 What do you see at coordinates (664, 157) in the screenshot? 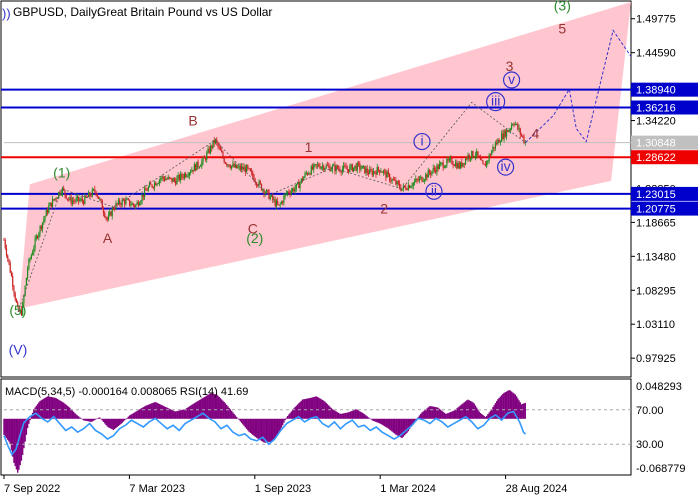
I see `price-level-tag` at bounding box center [664, 157].